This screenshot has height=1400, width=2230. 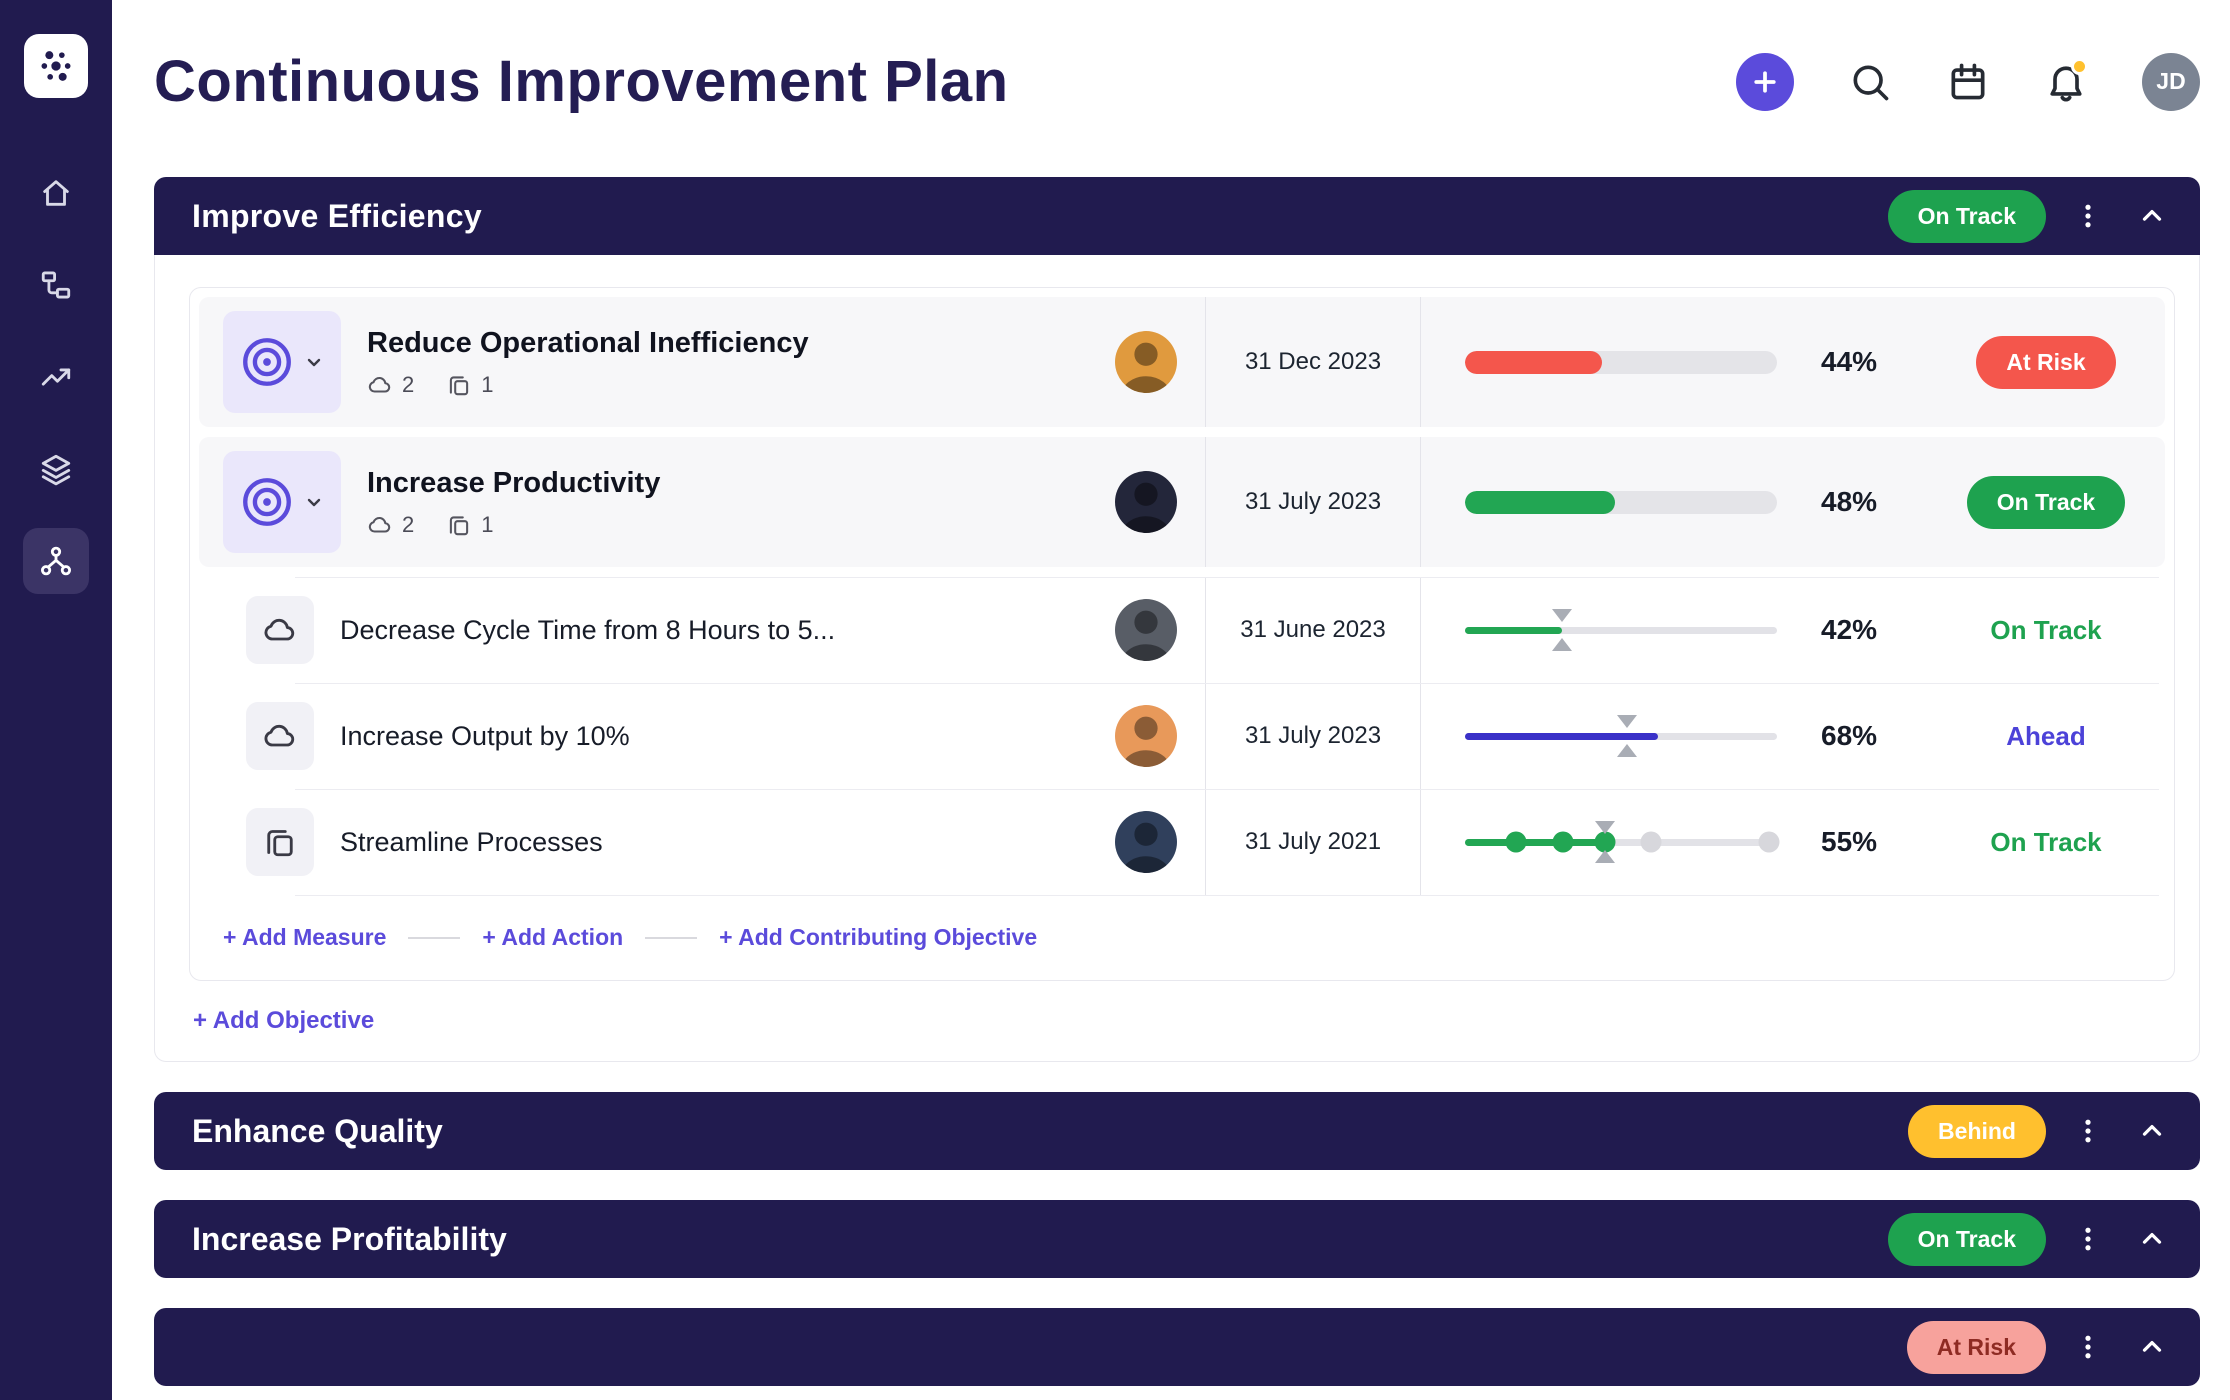 What do you see at coordinates (1313, 842) in the screenshot?
I see `due-date: 31 July 2021` at bounding box center [1313, 842].